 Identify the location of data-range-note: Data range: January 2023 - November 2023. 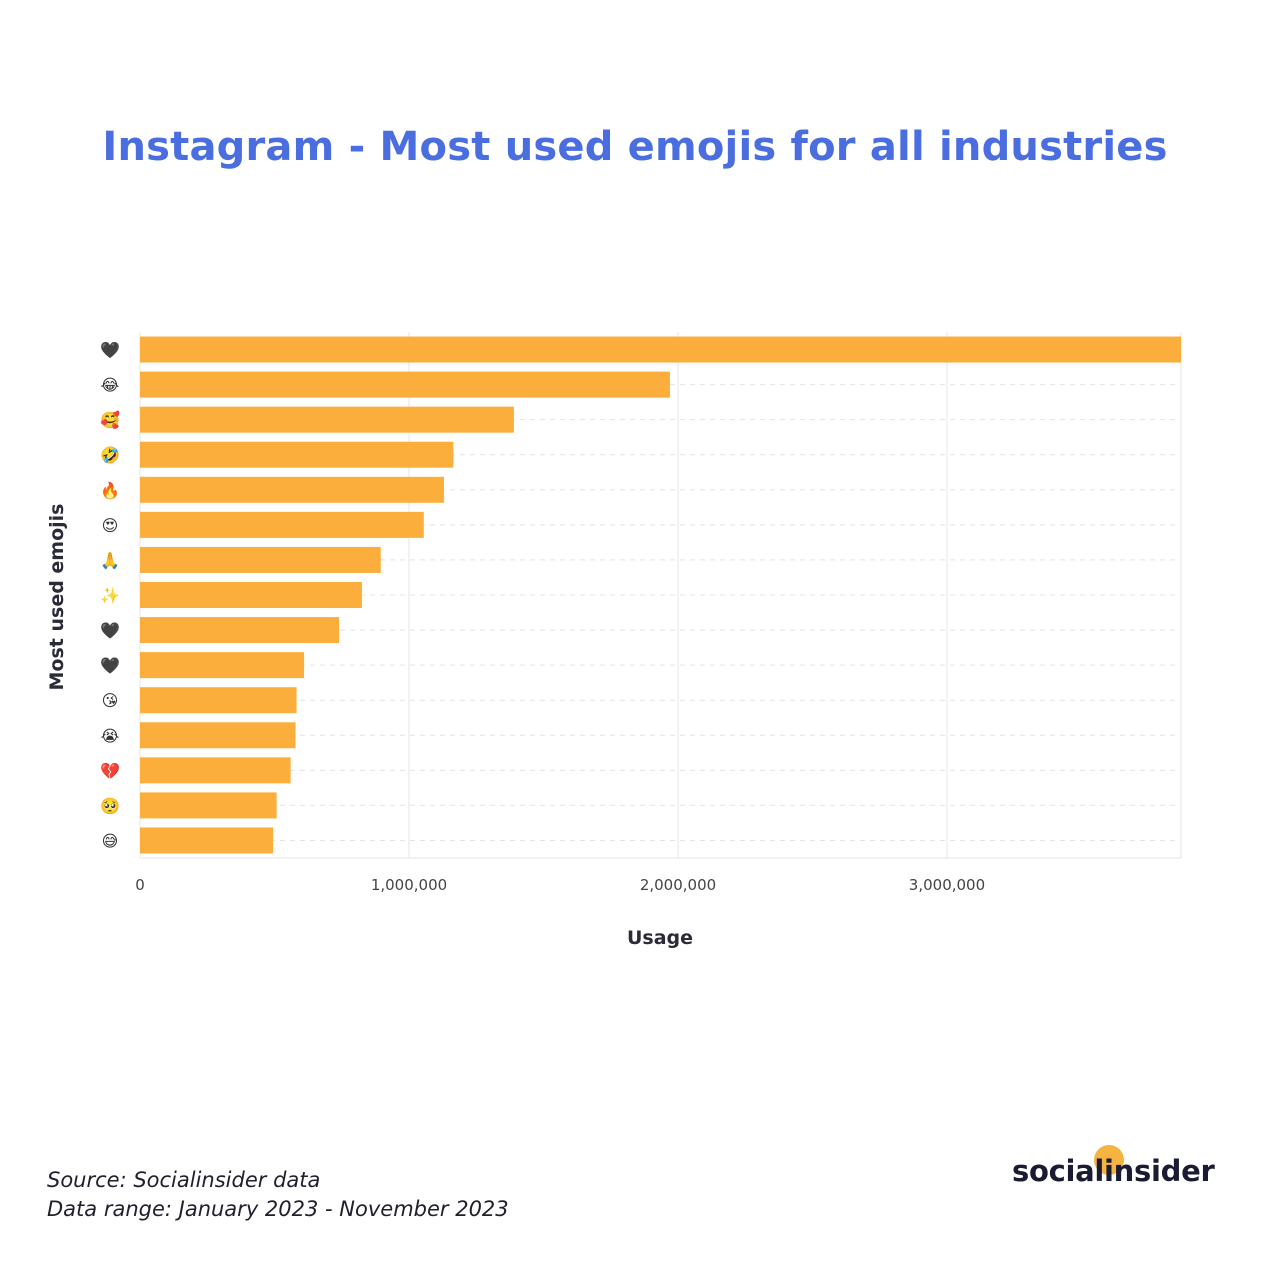
(278, 1209).